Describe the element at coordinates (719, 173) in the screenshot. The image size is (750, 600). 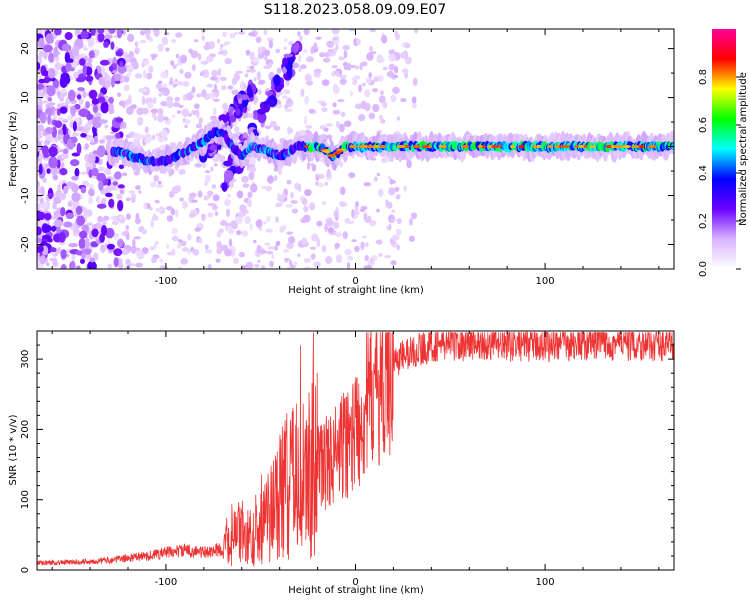
I see `colorbar-ticks: 0.0 0.2 0.4 0.6 0.8` at that location.